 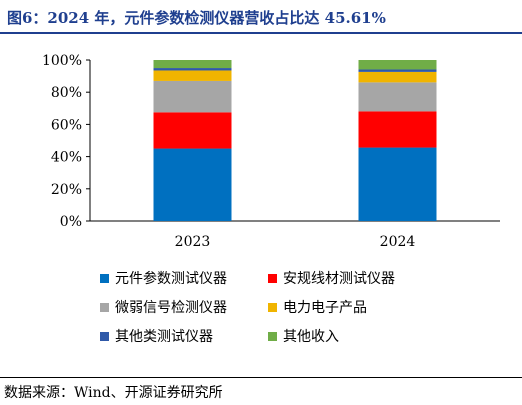 I want to click on legend-item: 其他类测试仪器, so click(x=156, y=336).